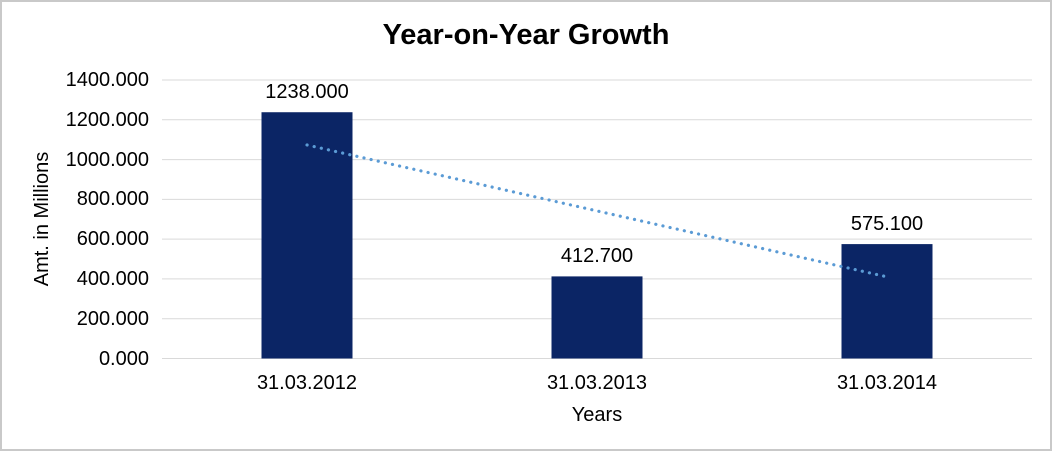 This screenshot has height=451, width=1052. What do you see at coordinates (597, 317) in the screenshot?
I see `bar-31.03.2013` at bounding box center [597, 317].